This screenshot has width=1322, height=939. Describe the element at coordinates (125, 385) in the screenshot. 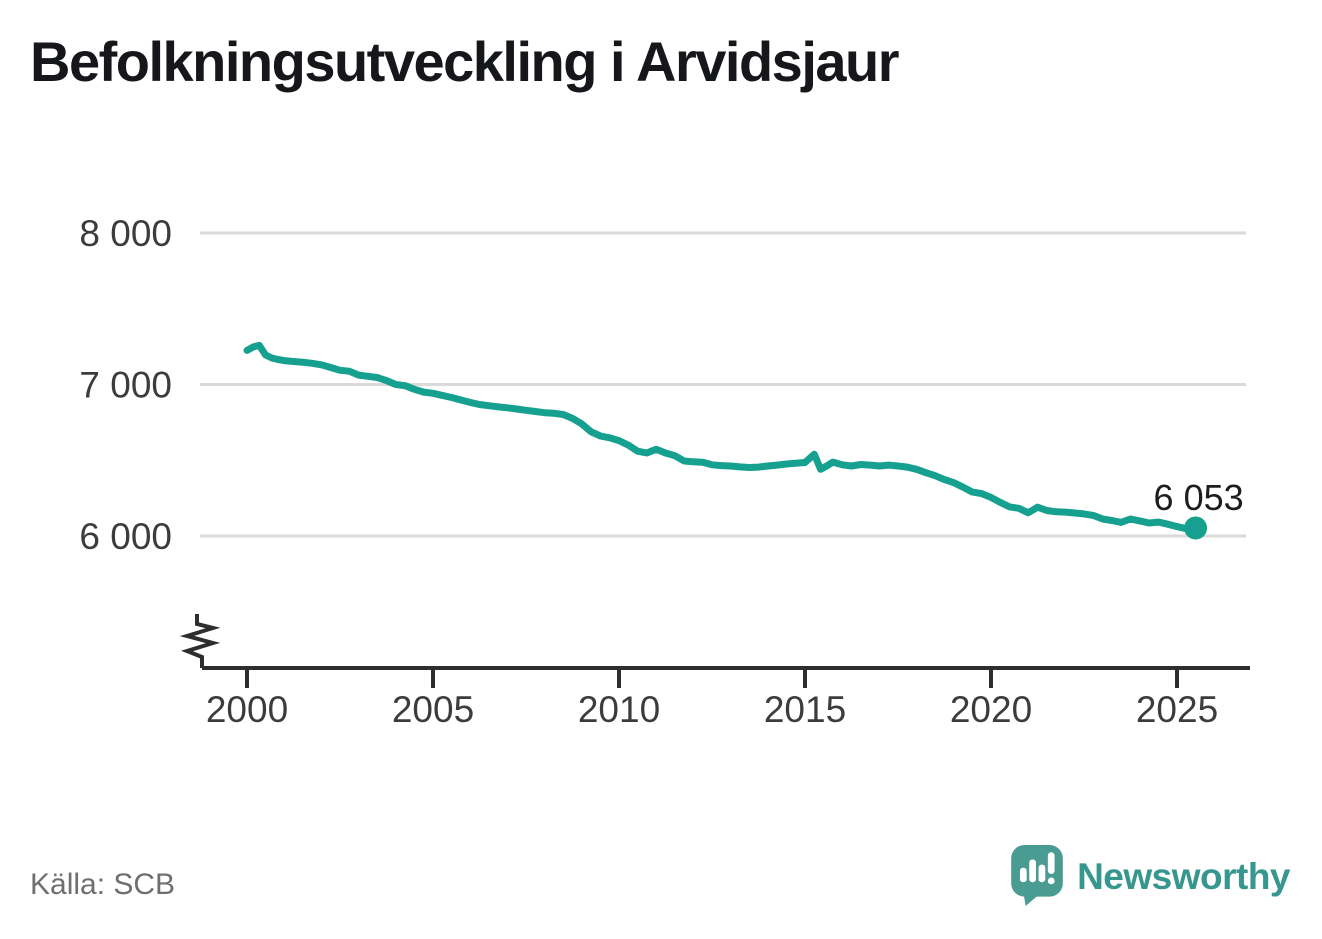

I see `y-tick-label: 7 000` at that location.